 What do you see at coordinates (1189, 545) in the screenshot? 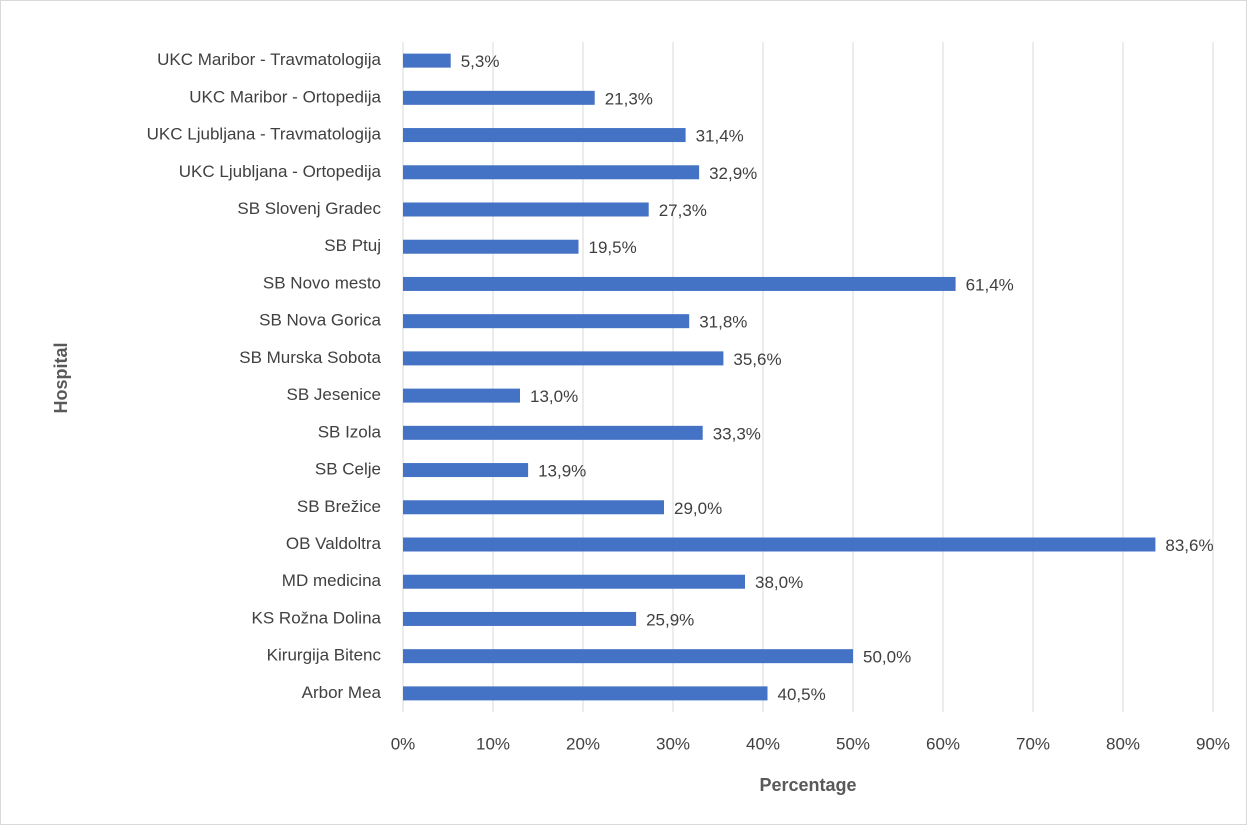
I see `data-label: 83,6%` at bounding box center [1189, 545].